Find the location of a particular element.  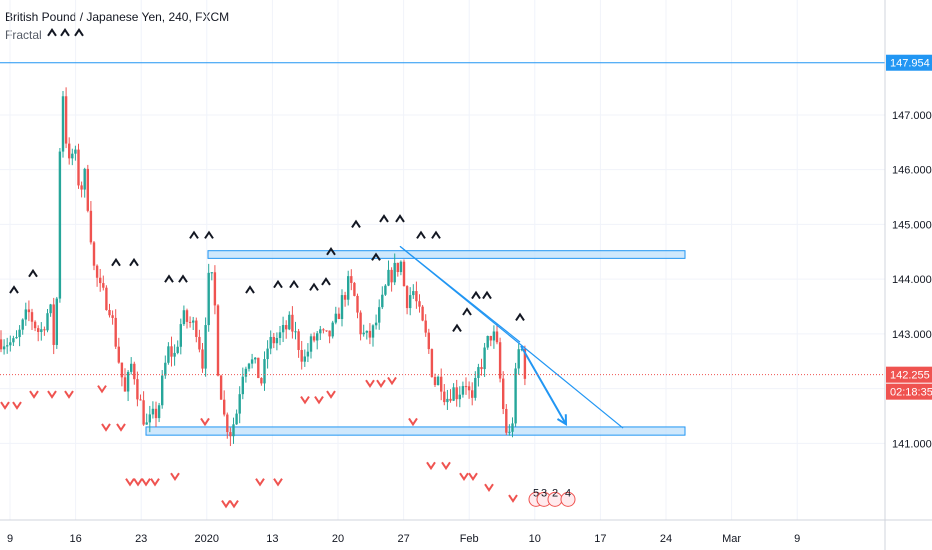

countdown-tag-text: 02:18:35 is located at coordinates (911, 393).